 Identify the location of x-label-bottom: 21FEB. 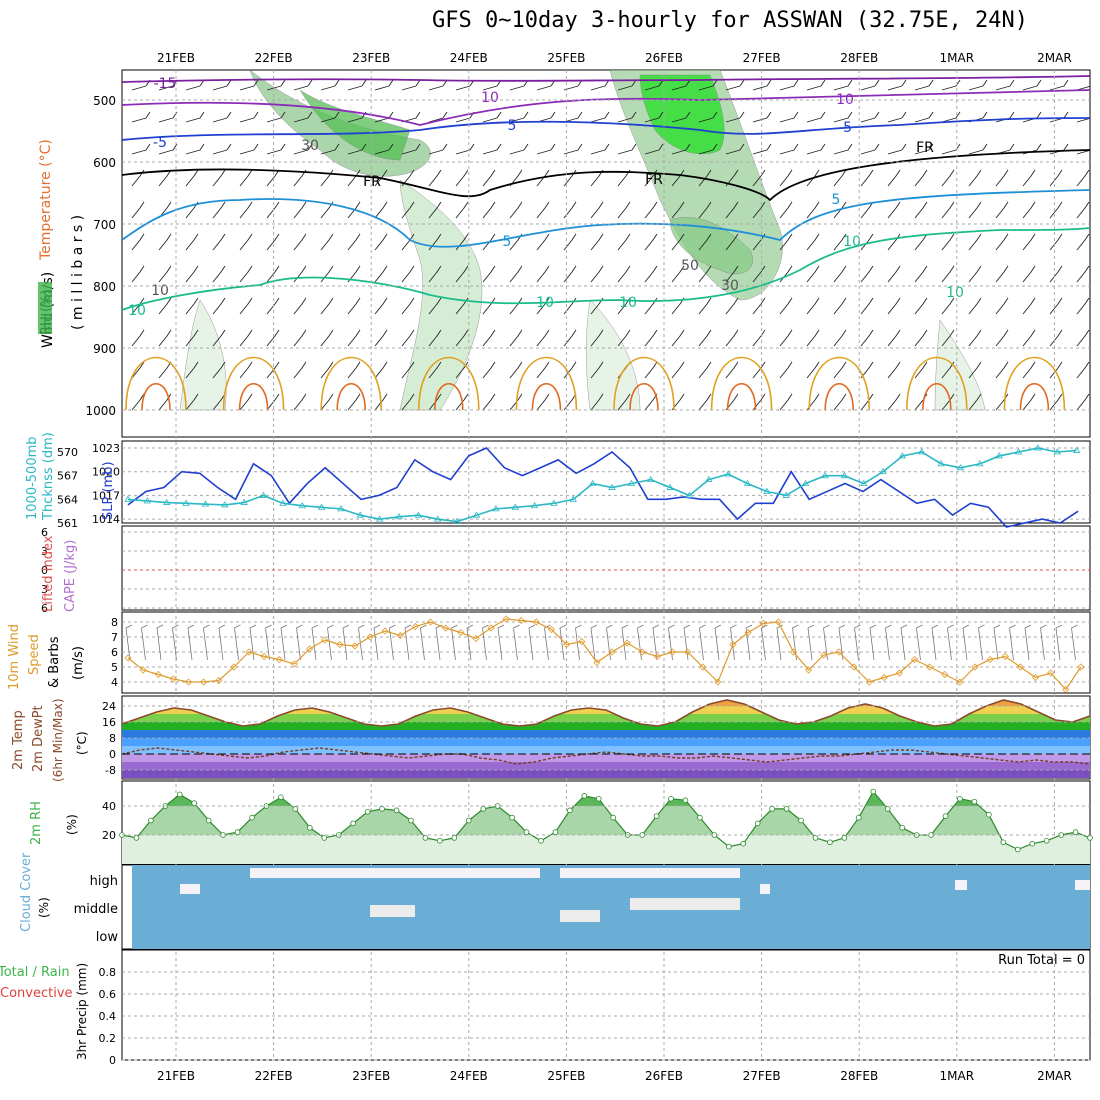
(176, 1076).